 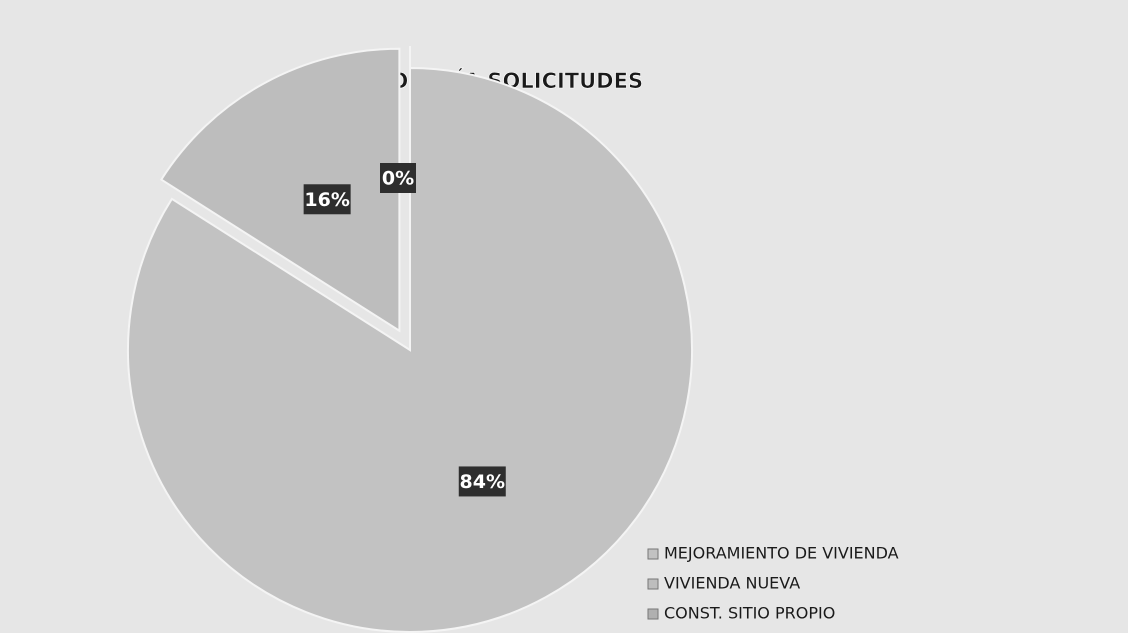 I want to click on chart-title: TIPOLOGÍA SOLICITUDES, so click(x=498, y=80).